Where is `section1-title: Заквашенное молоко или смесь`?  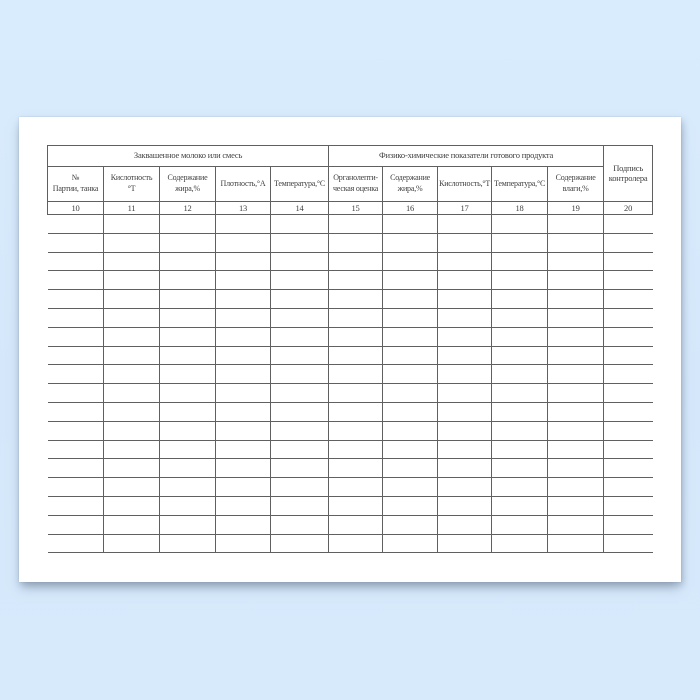
section1-title: Заквашенное молоко или смесь is located at coordinates (188, 156).